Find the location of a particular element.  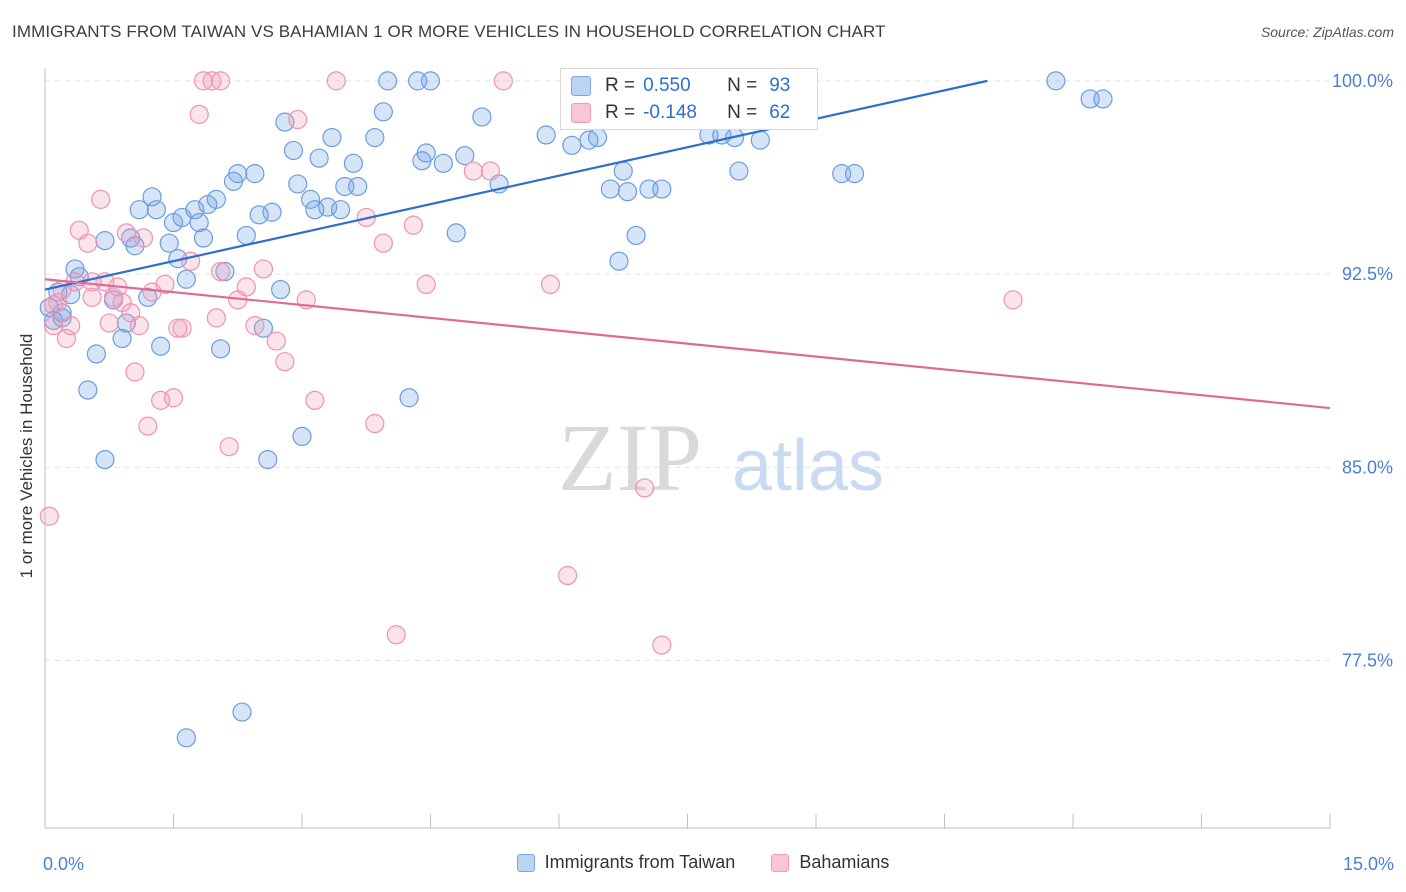

taiwan-n-value: 93 is located at coordinates (780, 85).